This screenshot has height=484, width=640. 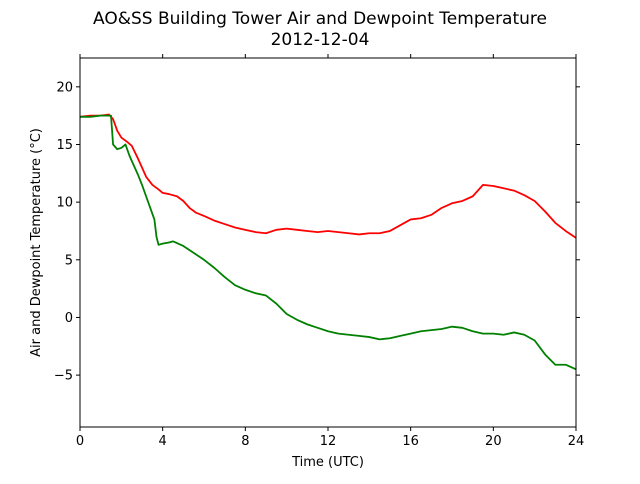 I want to click on x-axis-label: Time (UTC), so click(x=327, y=462).